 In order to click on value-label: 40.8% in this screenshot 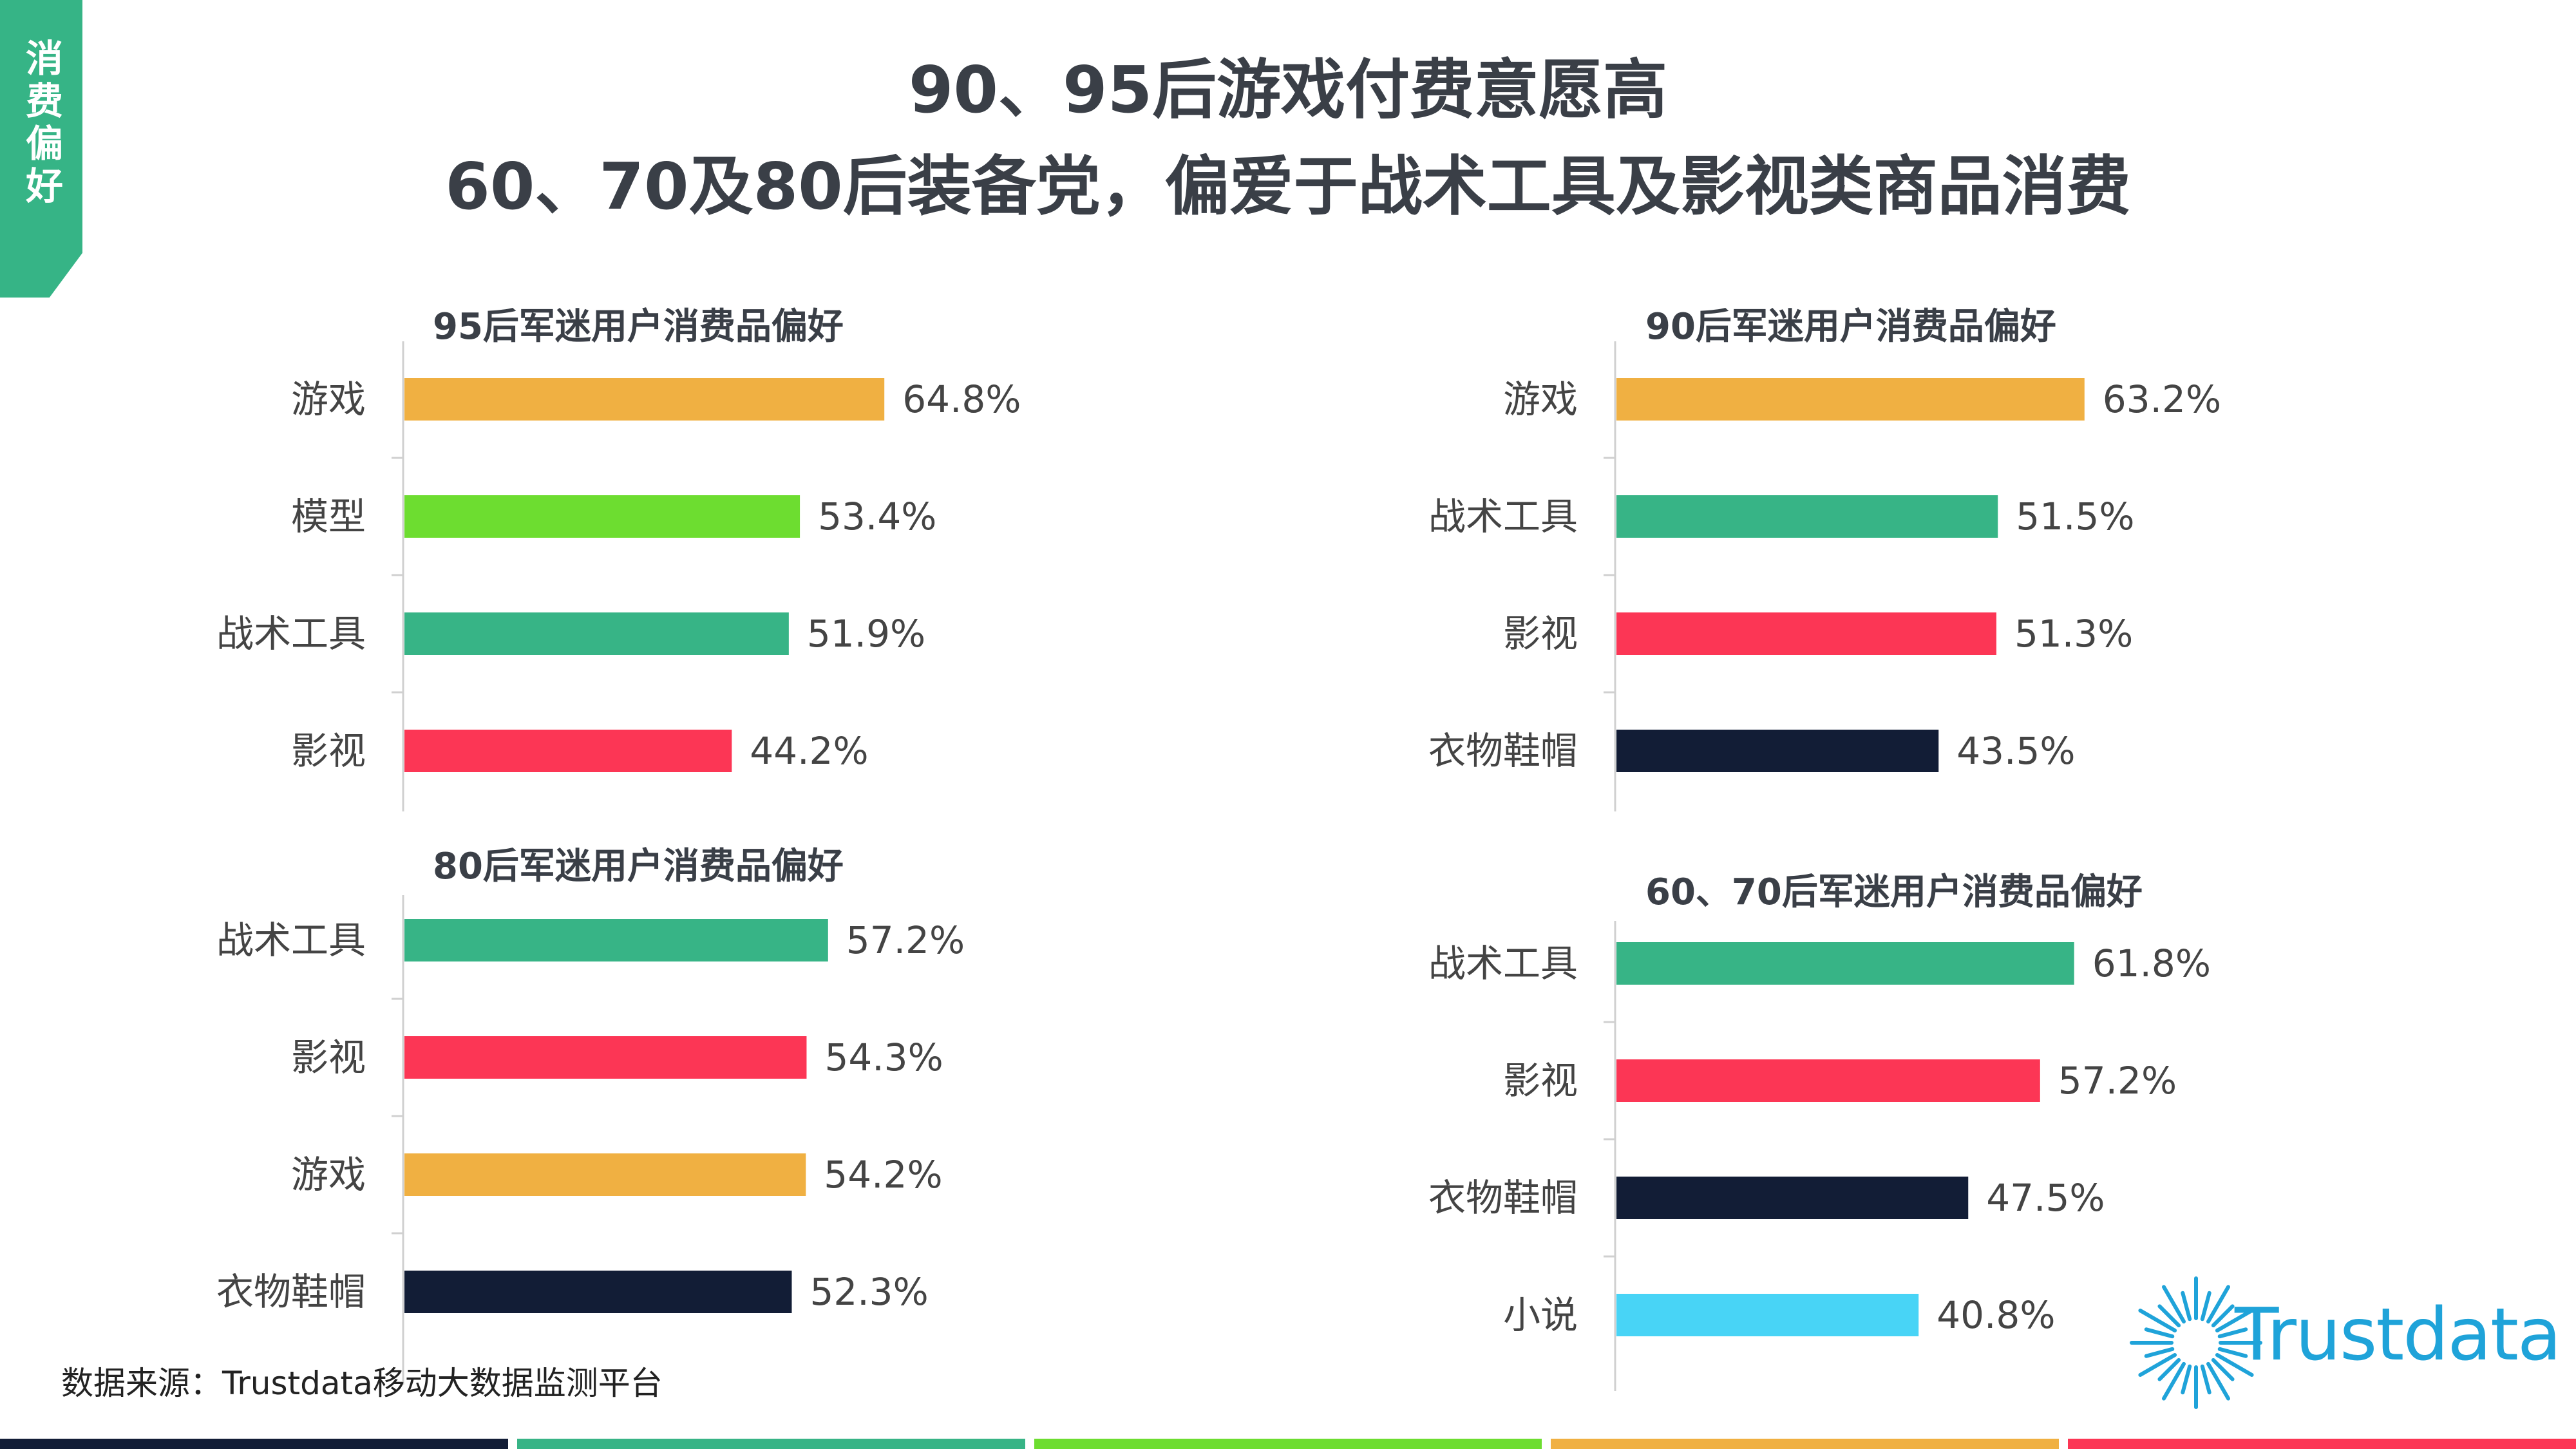, I will do `click(1996, 1315)`.